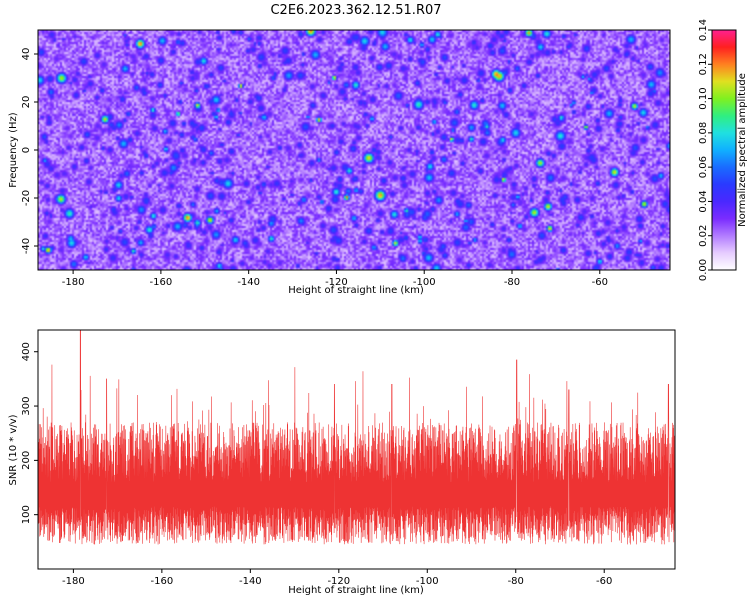 The image size is (750, 600). What do you see at coordinates (13, 150) in the screenshot?
I see `heatmap-y-label: Frequency (Hz)` at bounding box center [13, 150].